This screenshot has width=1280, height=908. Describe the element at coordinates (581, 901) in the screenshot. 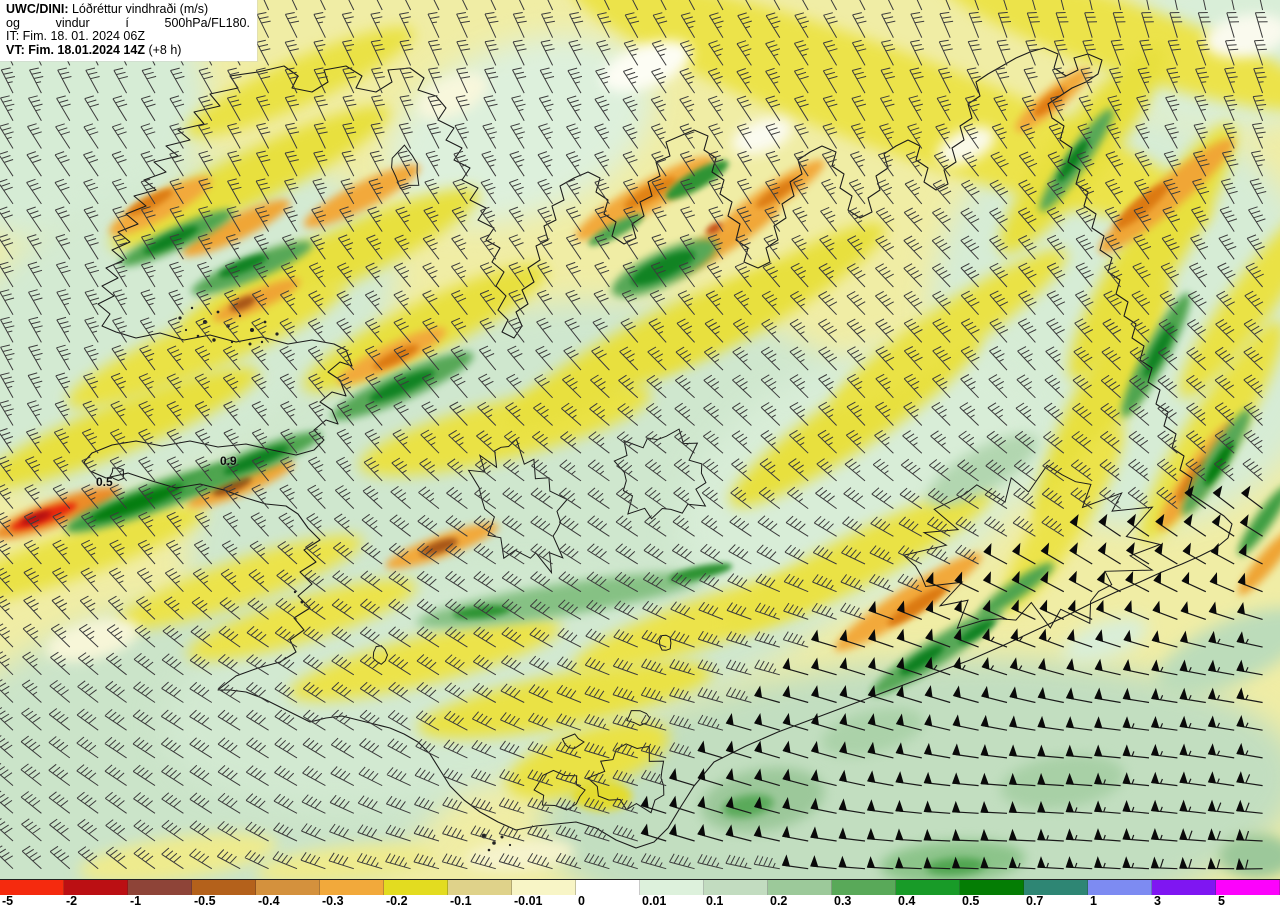

I see `colorbar-tick-label: 0` at that location.